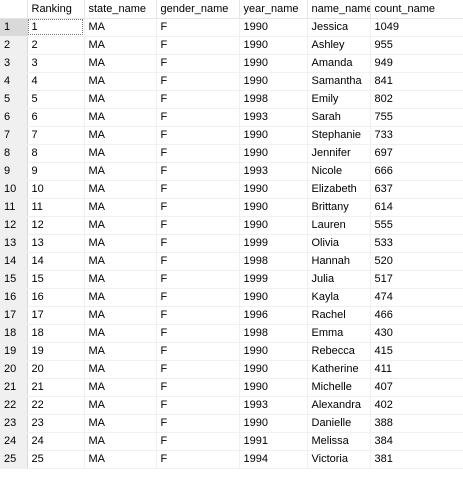 The image size is (463, 492). I want to click on table-row: 21 21 MA F 1990 Michelle 407, so click(231, 387).